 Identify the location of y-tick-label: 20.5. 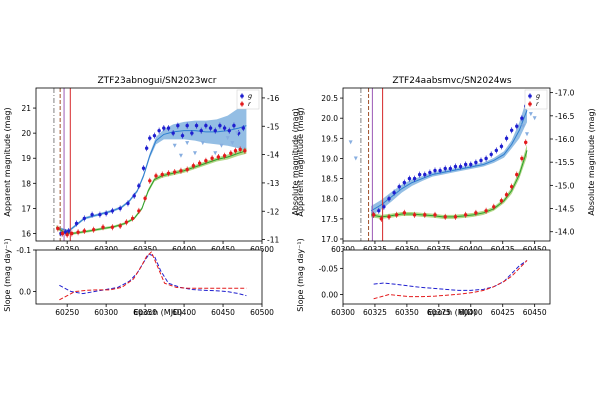
(329, 98).